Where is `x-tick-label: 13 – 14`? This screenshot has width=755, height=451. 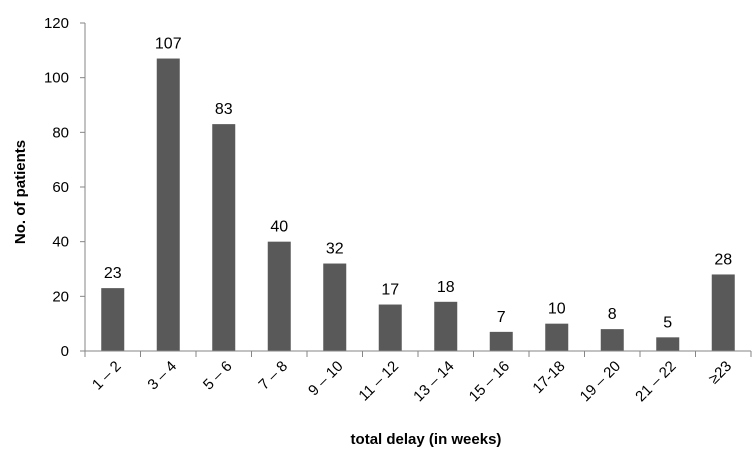 x-tick-label: 13 – 14 is located at coordinates (433, 381).